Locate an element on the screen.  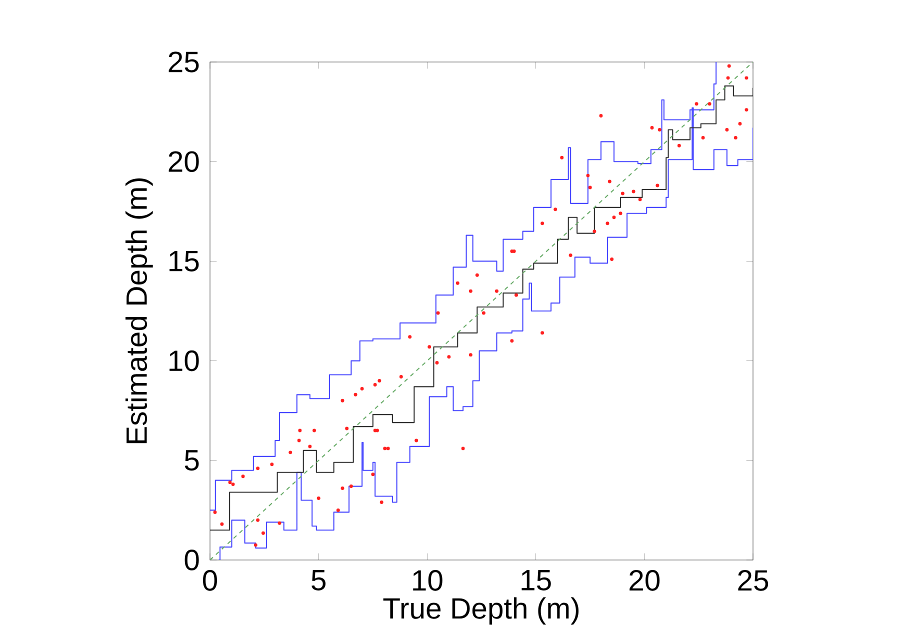
y-tick-label: 0 is located at coordinates (191, 560).